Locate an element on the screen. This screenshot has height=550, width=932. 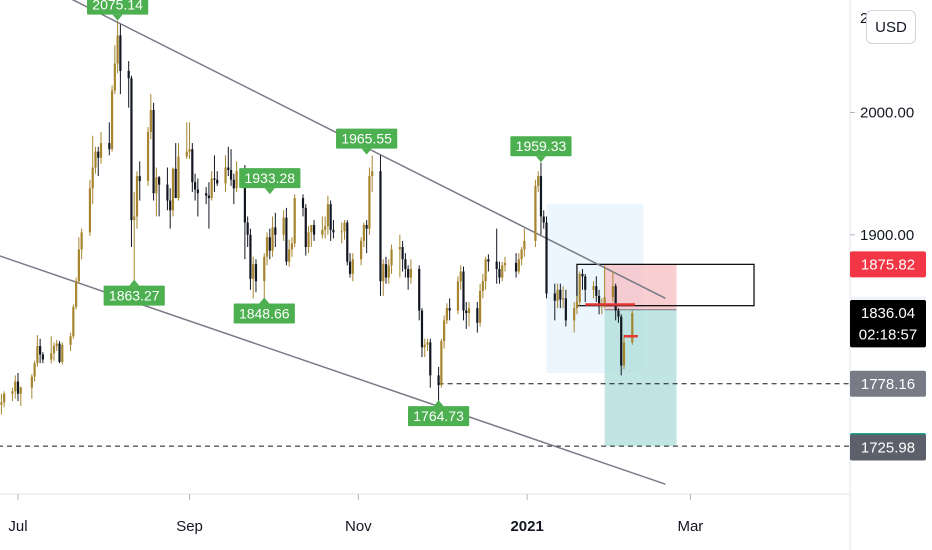
price-tick-label: 1900.00 is located at coordinates (887, 235).